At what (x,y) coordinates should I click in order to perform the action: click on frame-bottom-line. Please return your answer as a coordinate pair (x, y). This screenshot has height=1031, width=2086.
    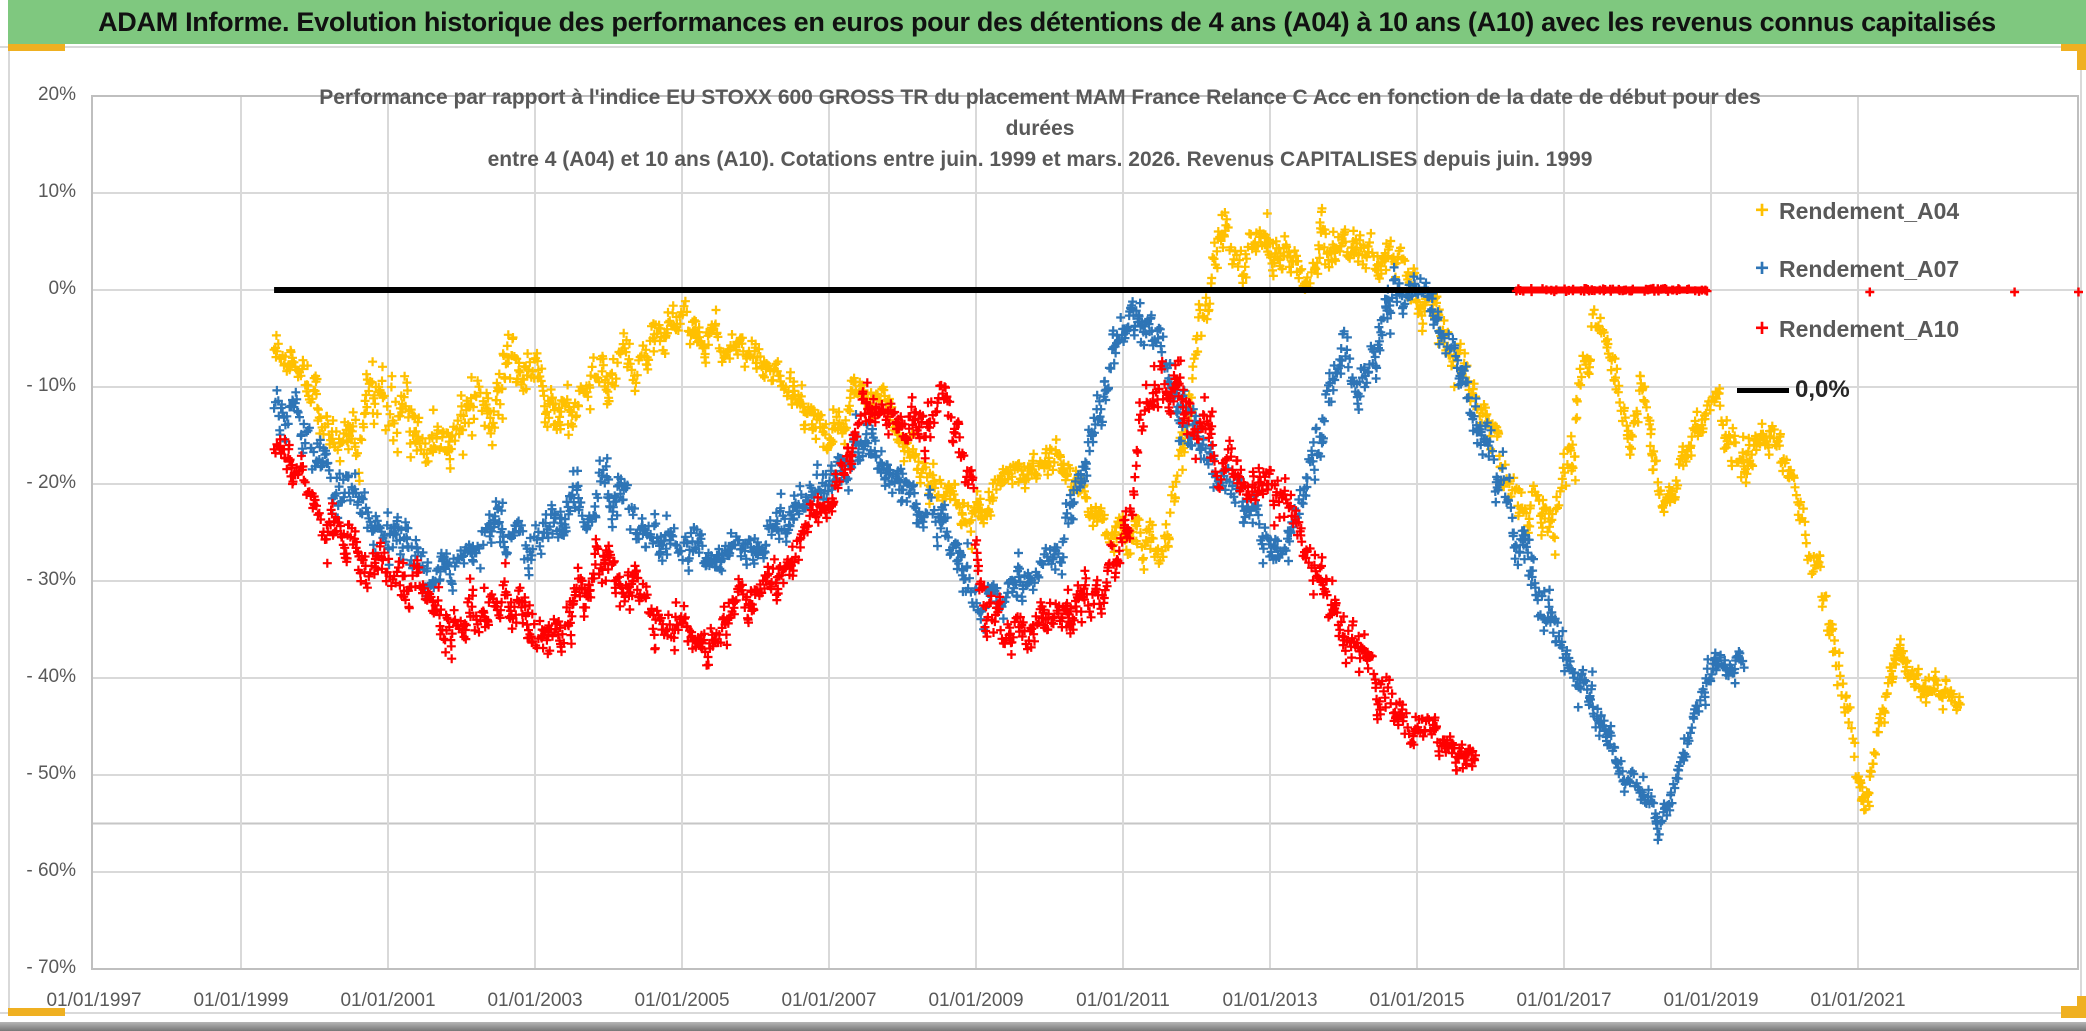
    Looking at the image, I should click on (1043, 1013).